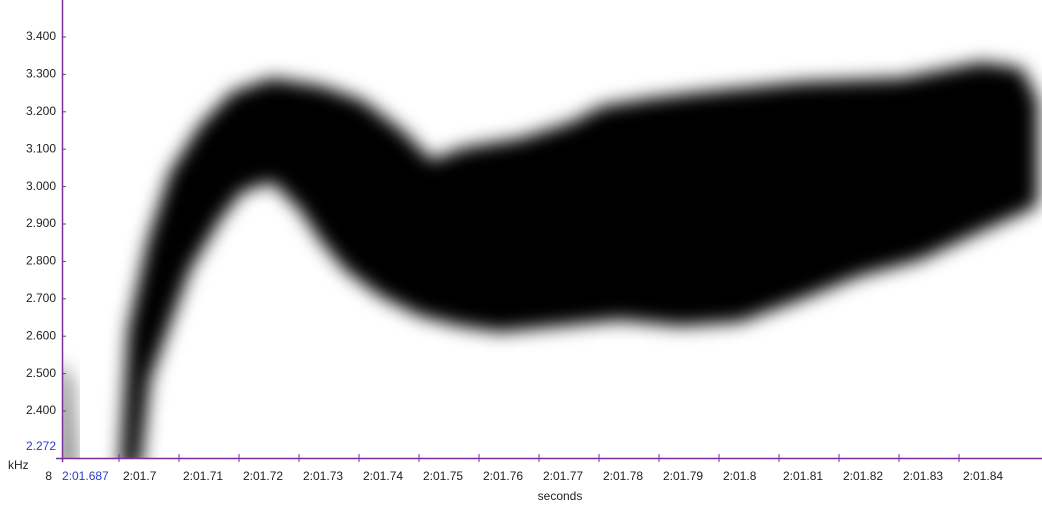 The height and width of the screenshot is (511, 1042). I want to click on y-tick-label: 2.400, so click(41, 410).